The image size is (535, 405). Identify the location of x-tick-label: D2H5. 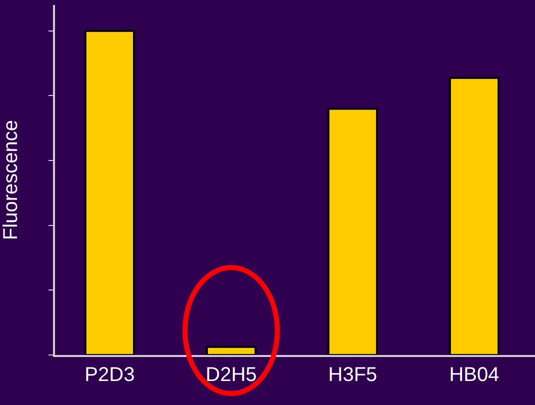
(231, 375).